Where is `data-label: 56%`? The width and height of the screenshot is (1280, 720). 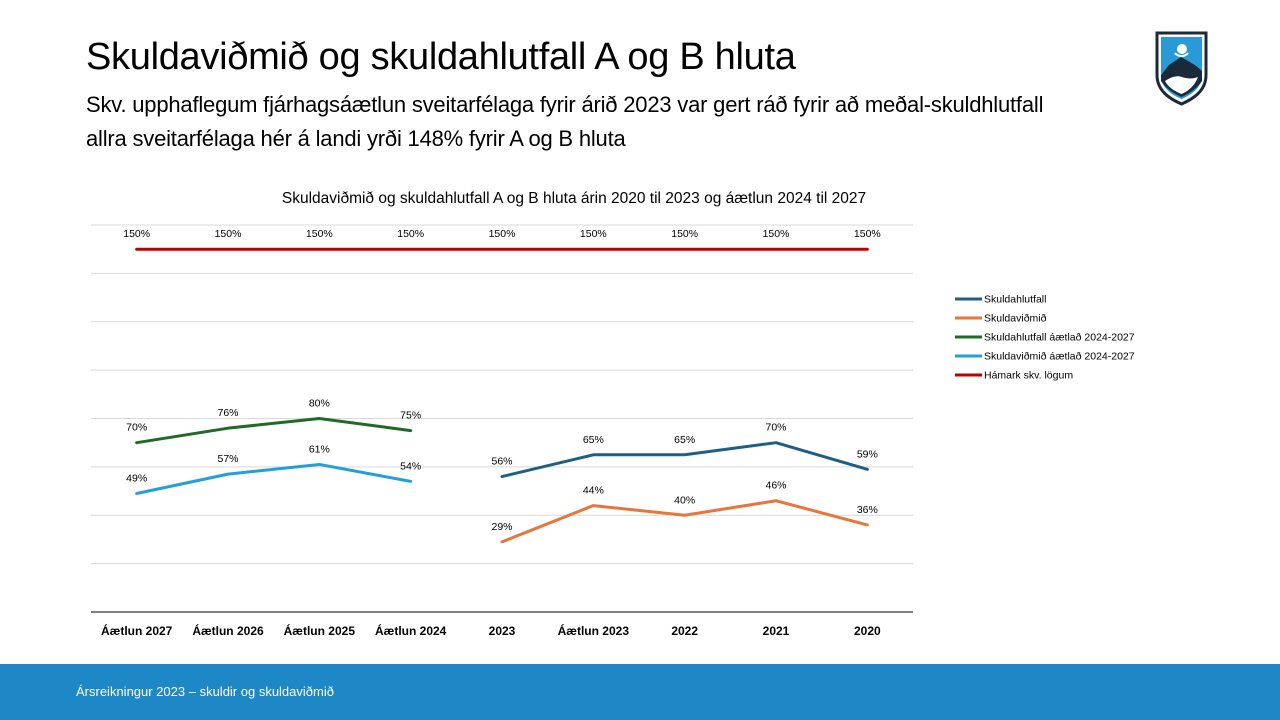
data-label: 56% is located at coordinates (501, 462).